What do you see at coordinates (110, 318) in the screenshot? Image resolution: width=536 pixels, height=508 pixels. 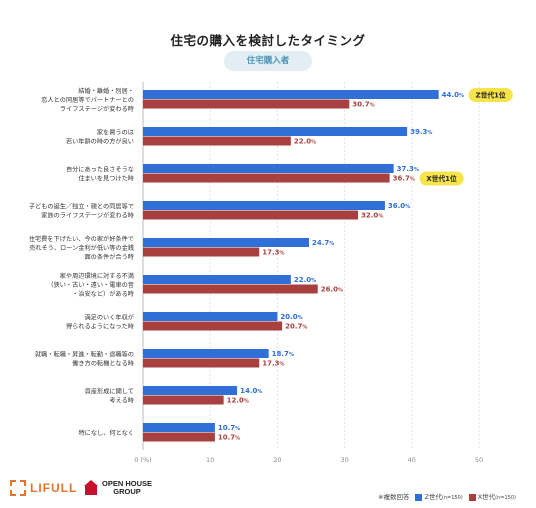 I see `category-label-6-line-0: 満足のいく年収が` at bounding box center [110, 318].